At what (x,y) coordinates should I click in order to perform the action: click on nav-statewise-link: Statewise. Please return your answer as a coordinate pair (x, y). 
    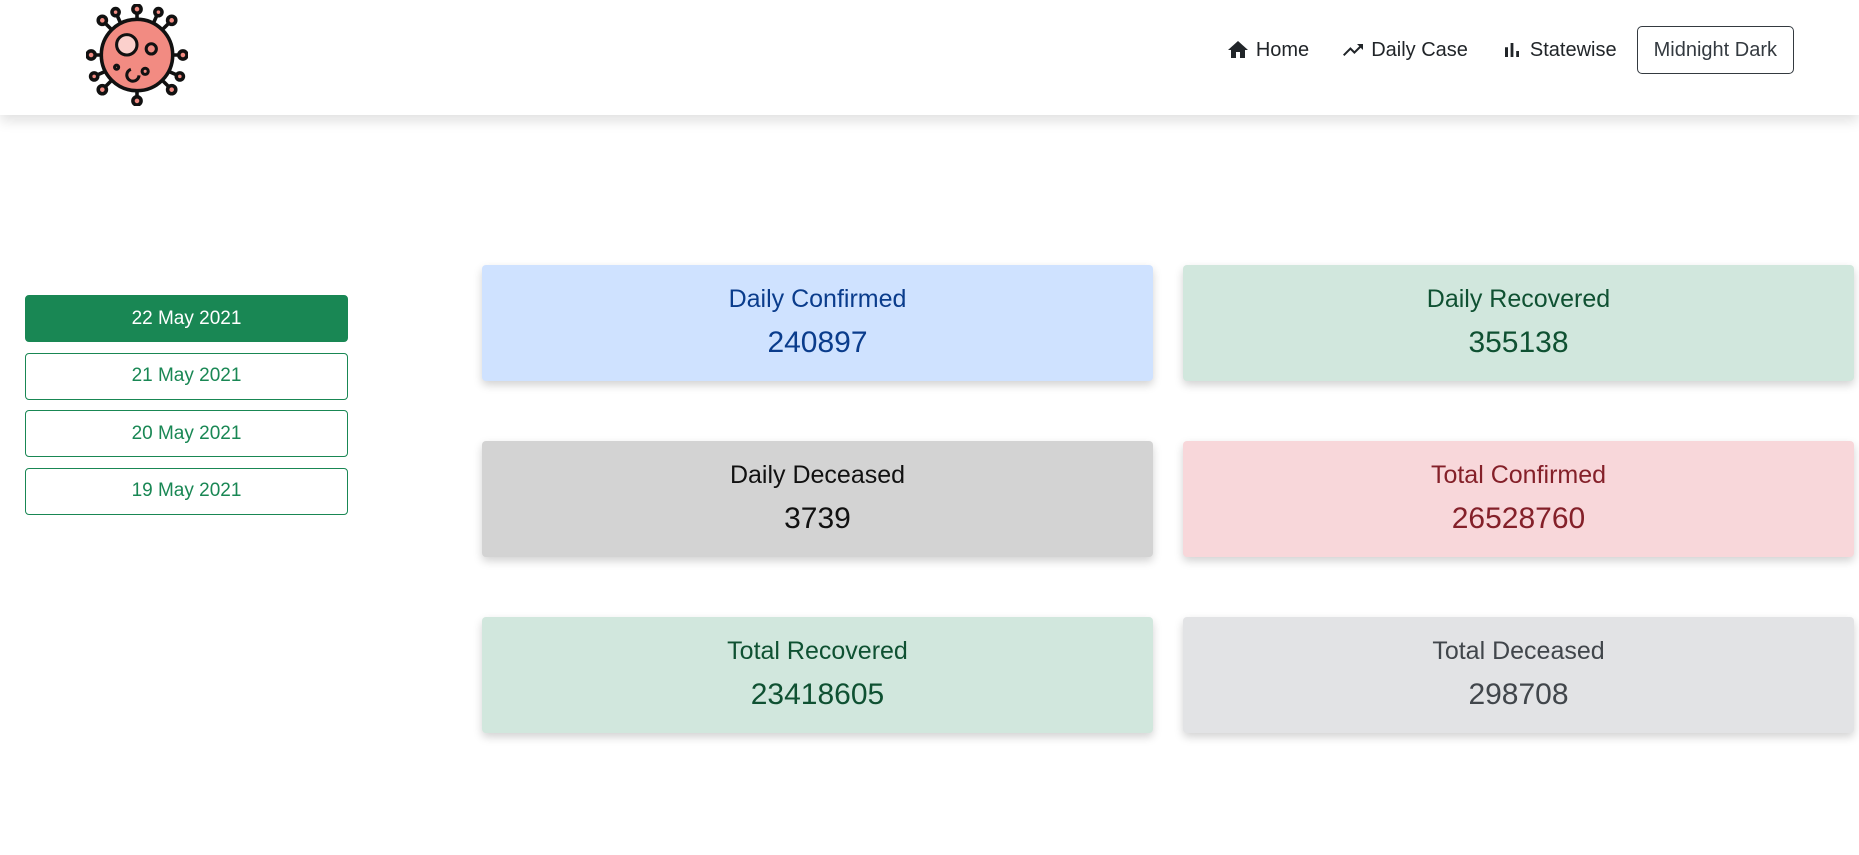
    Looking at the image, I should click on (1558, 50).